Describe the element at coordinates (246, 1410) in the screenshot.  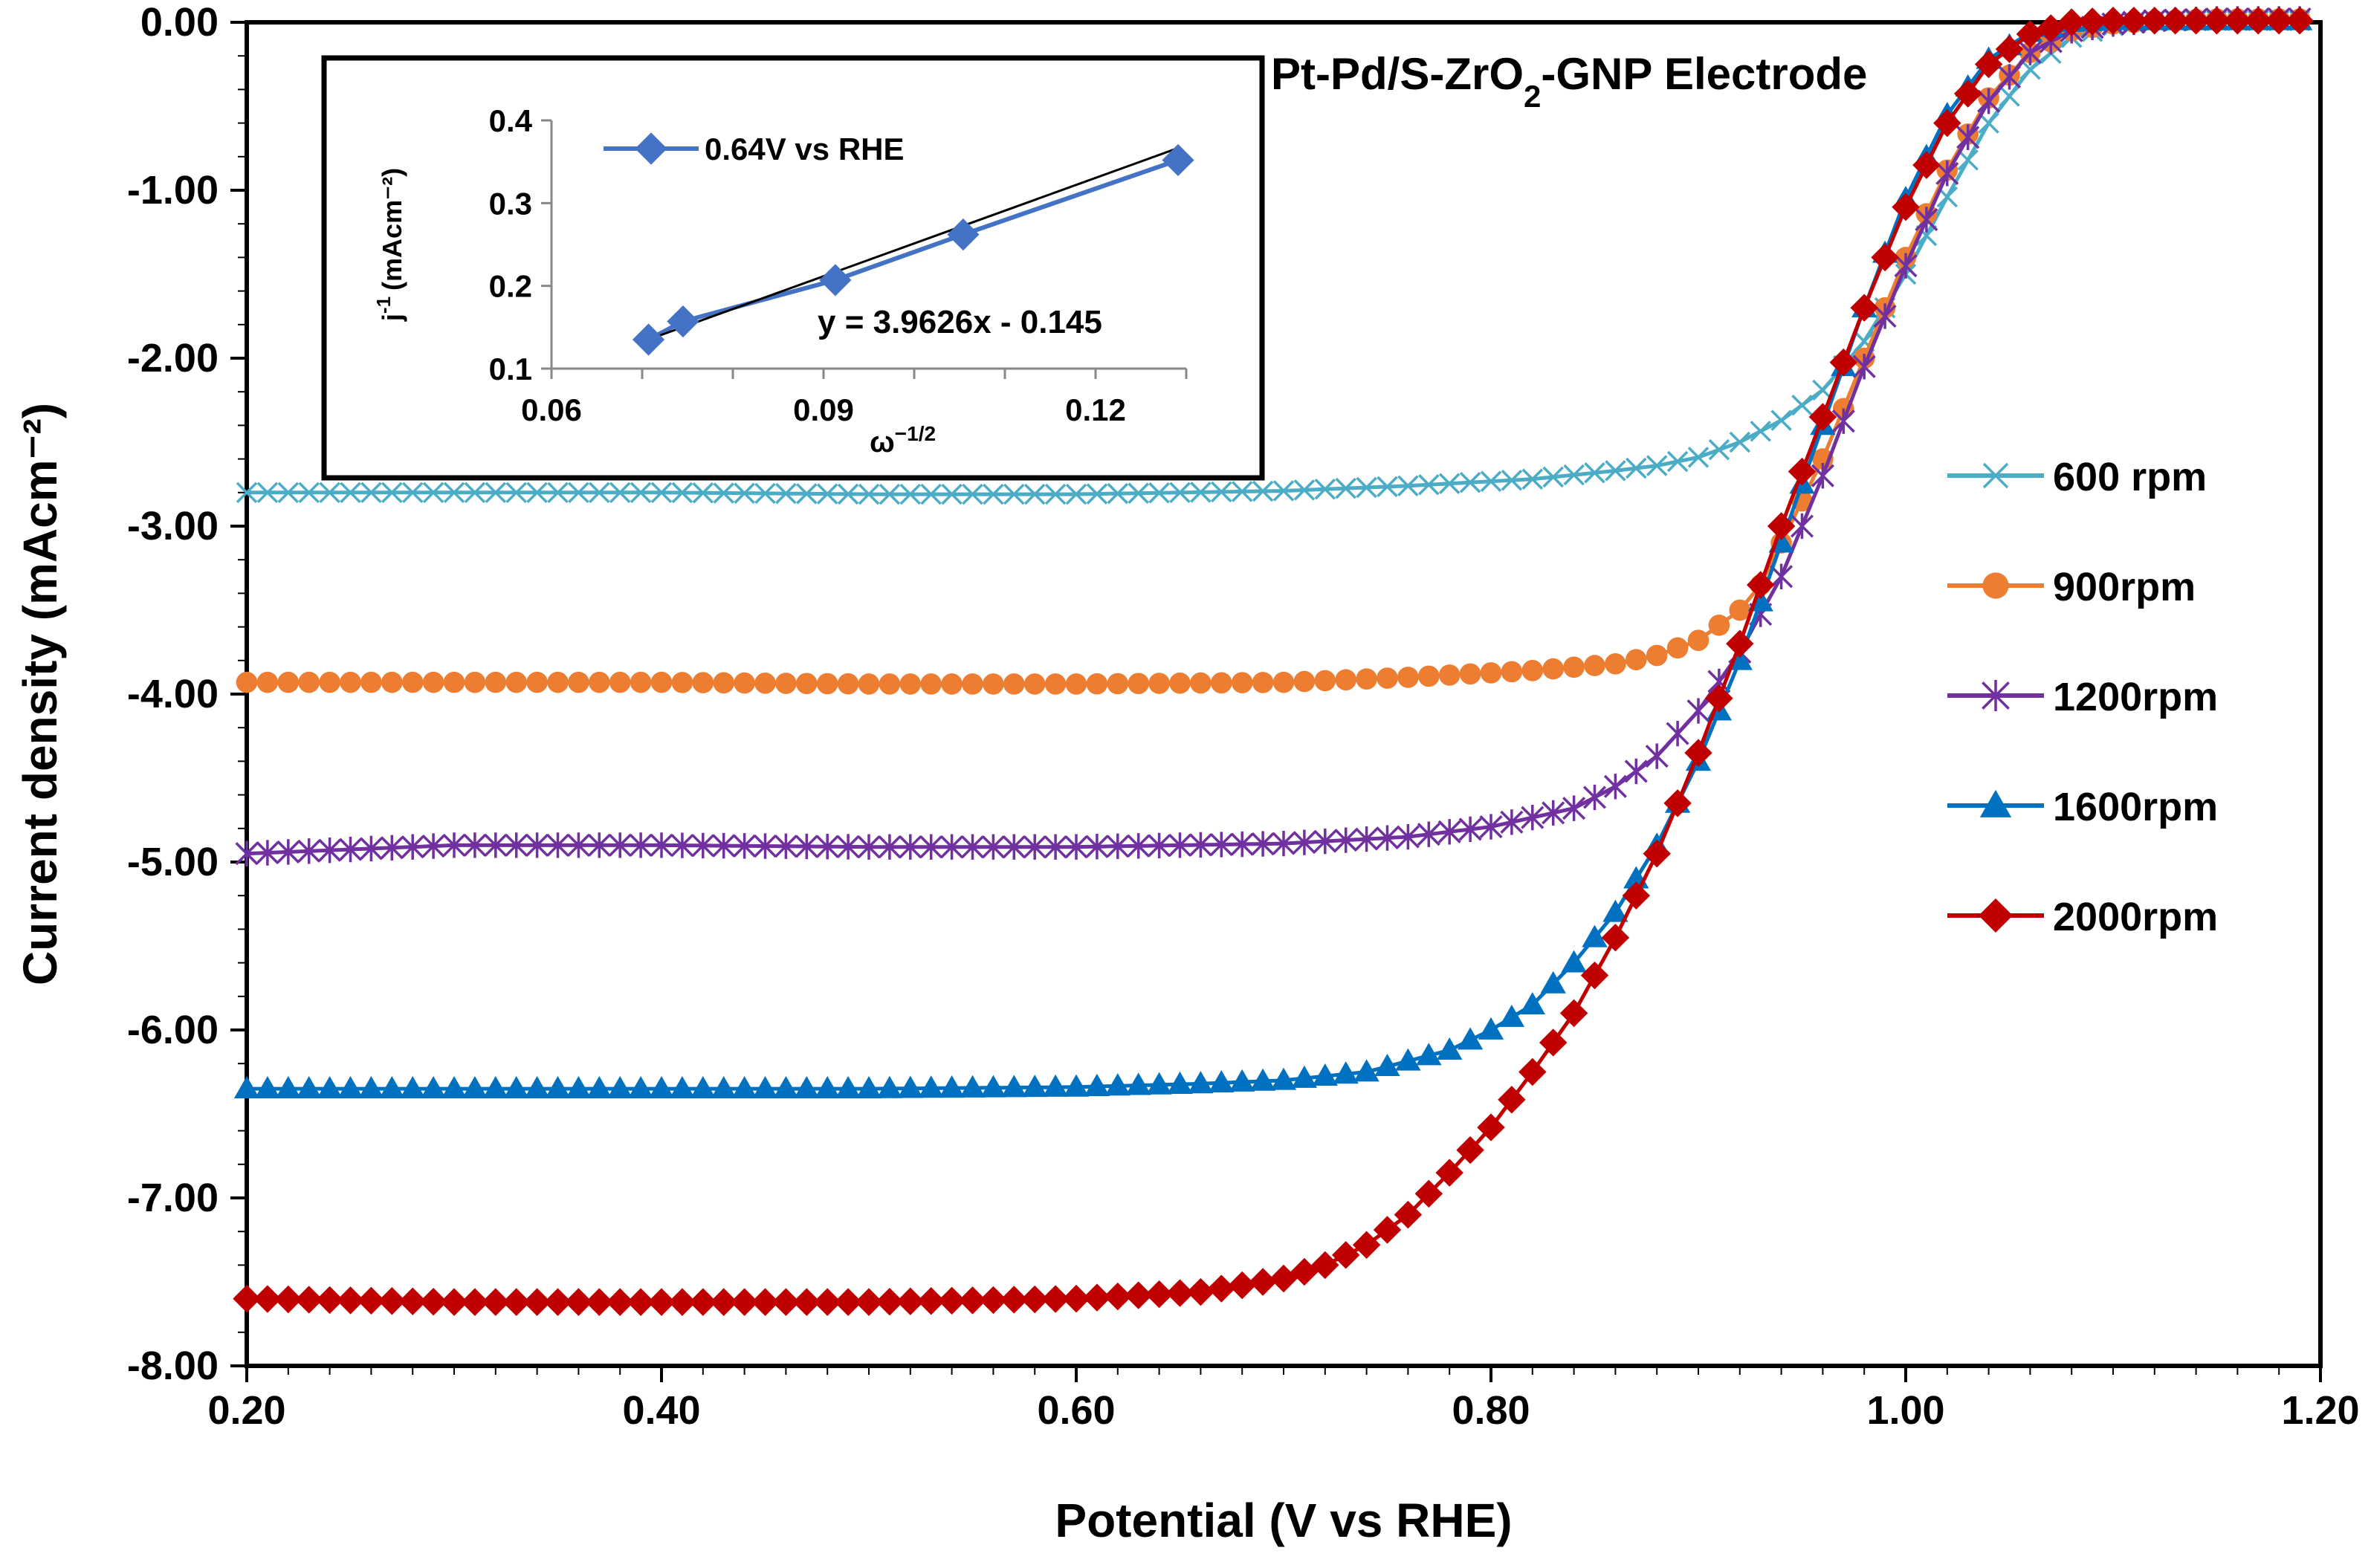
I see `x-tick-label: 0.20` at that location.